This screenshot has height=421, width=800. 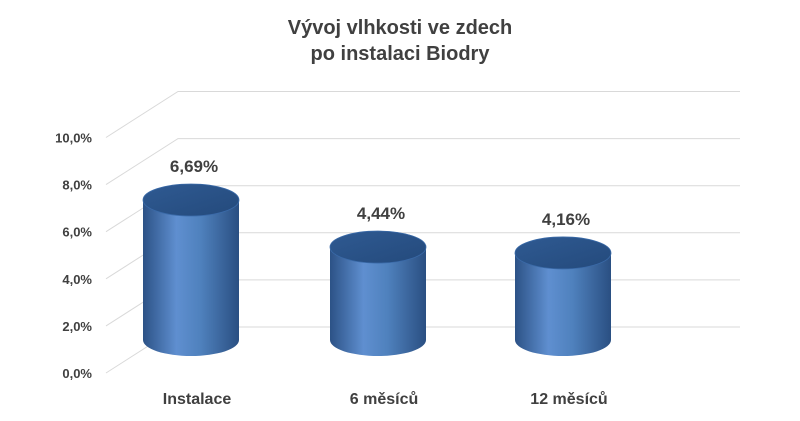 What do you see at coordinates (77, 373) in the screenshot?
I see `y-tick-label: 0,0%` at bounding box center [77, 373].